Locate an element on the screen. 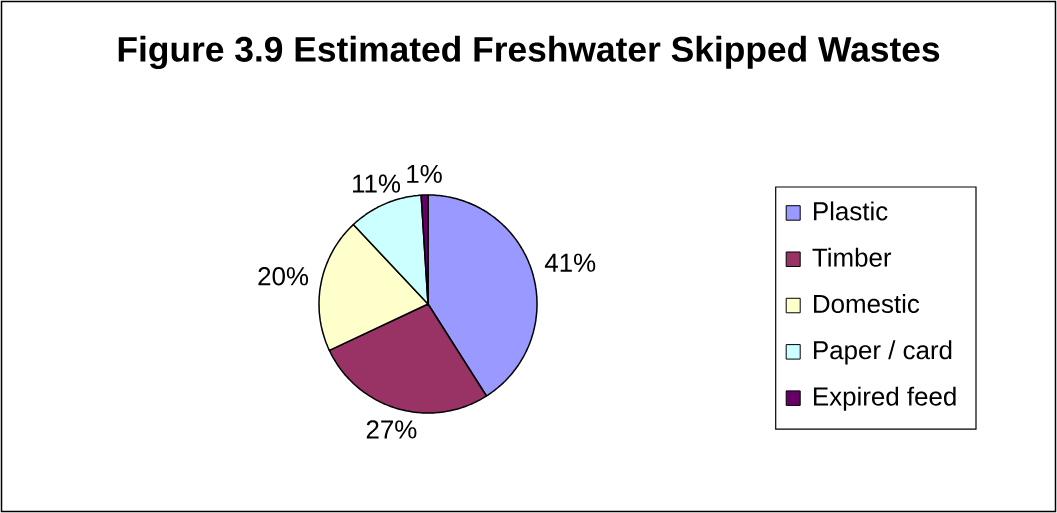 This screenshot has height=513, width=1057. data-label: 41% is located at coordinates (570, 262).